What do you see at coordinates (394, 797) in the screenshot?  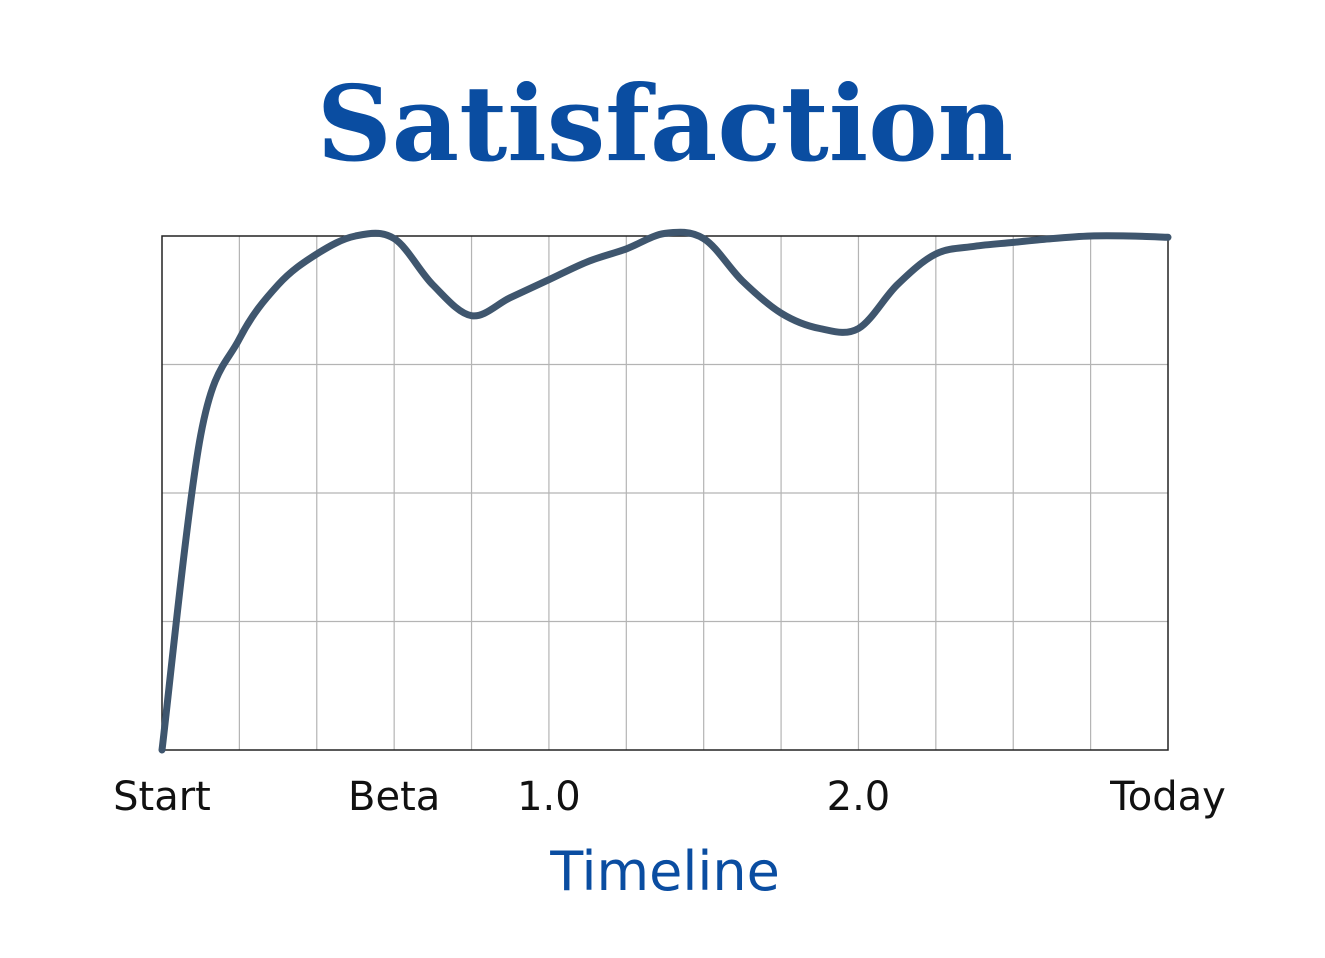 I see `x-tick-label: Beta` at bounding box center [394, 797].